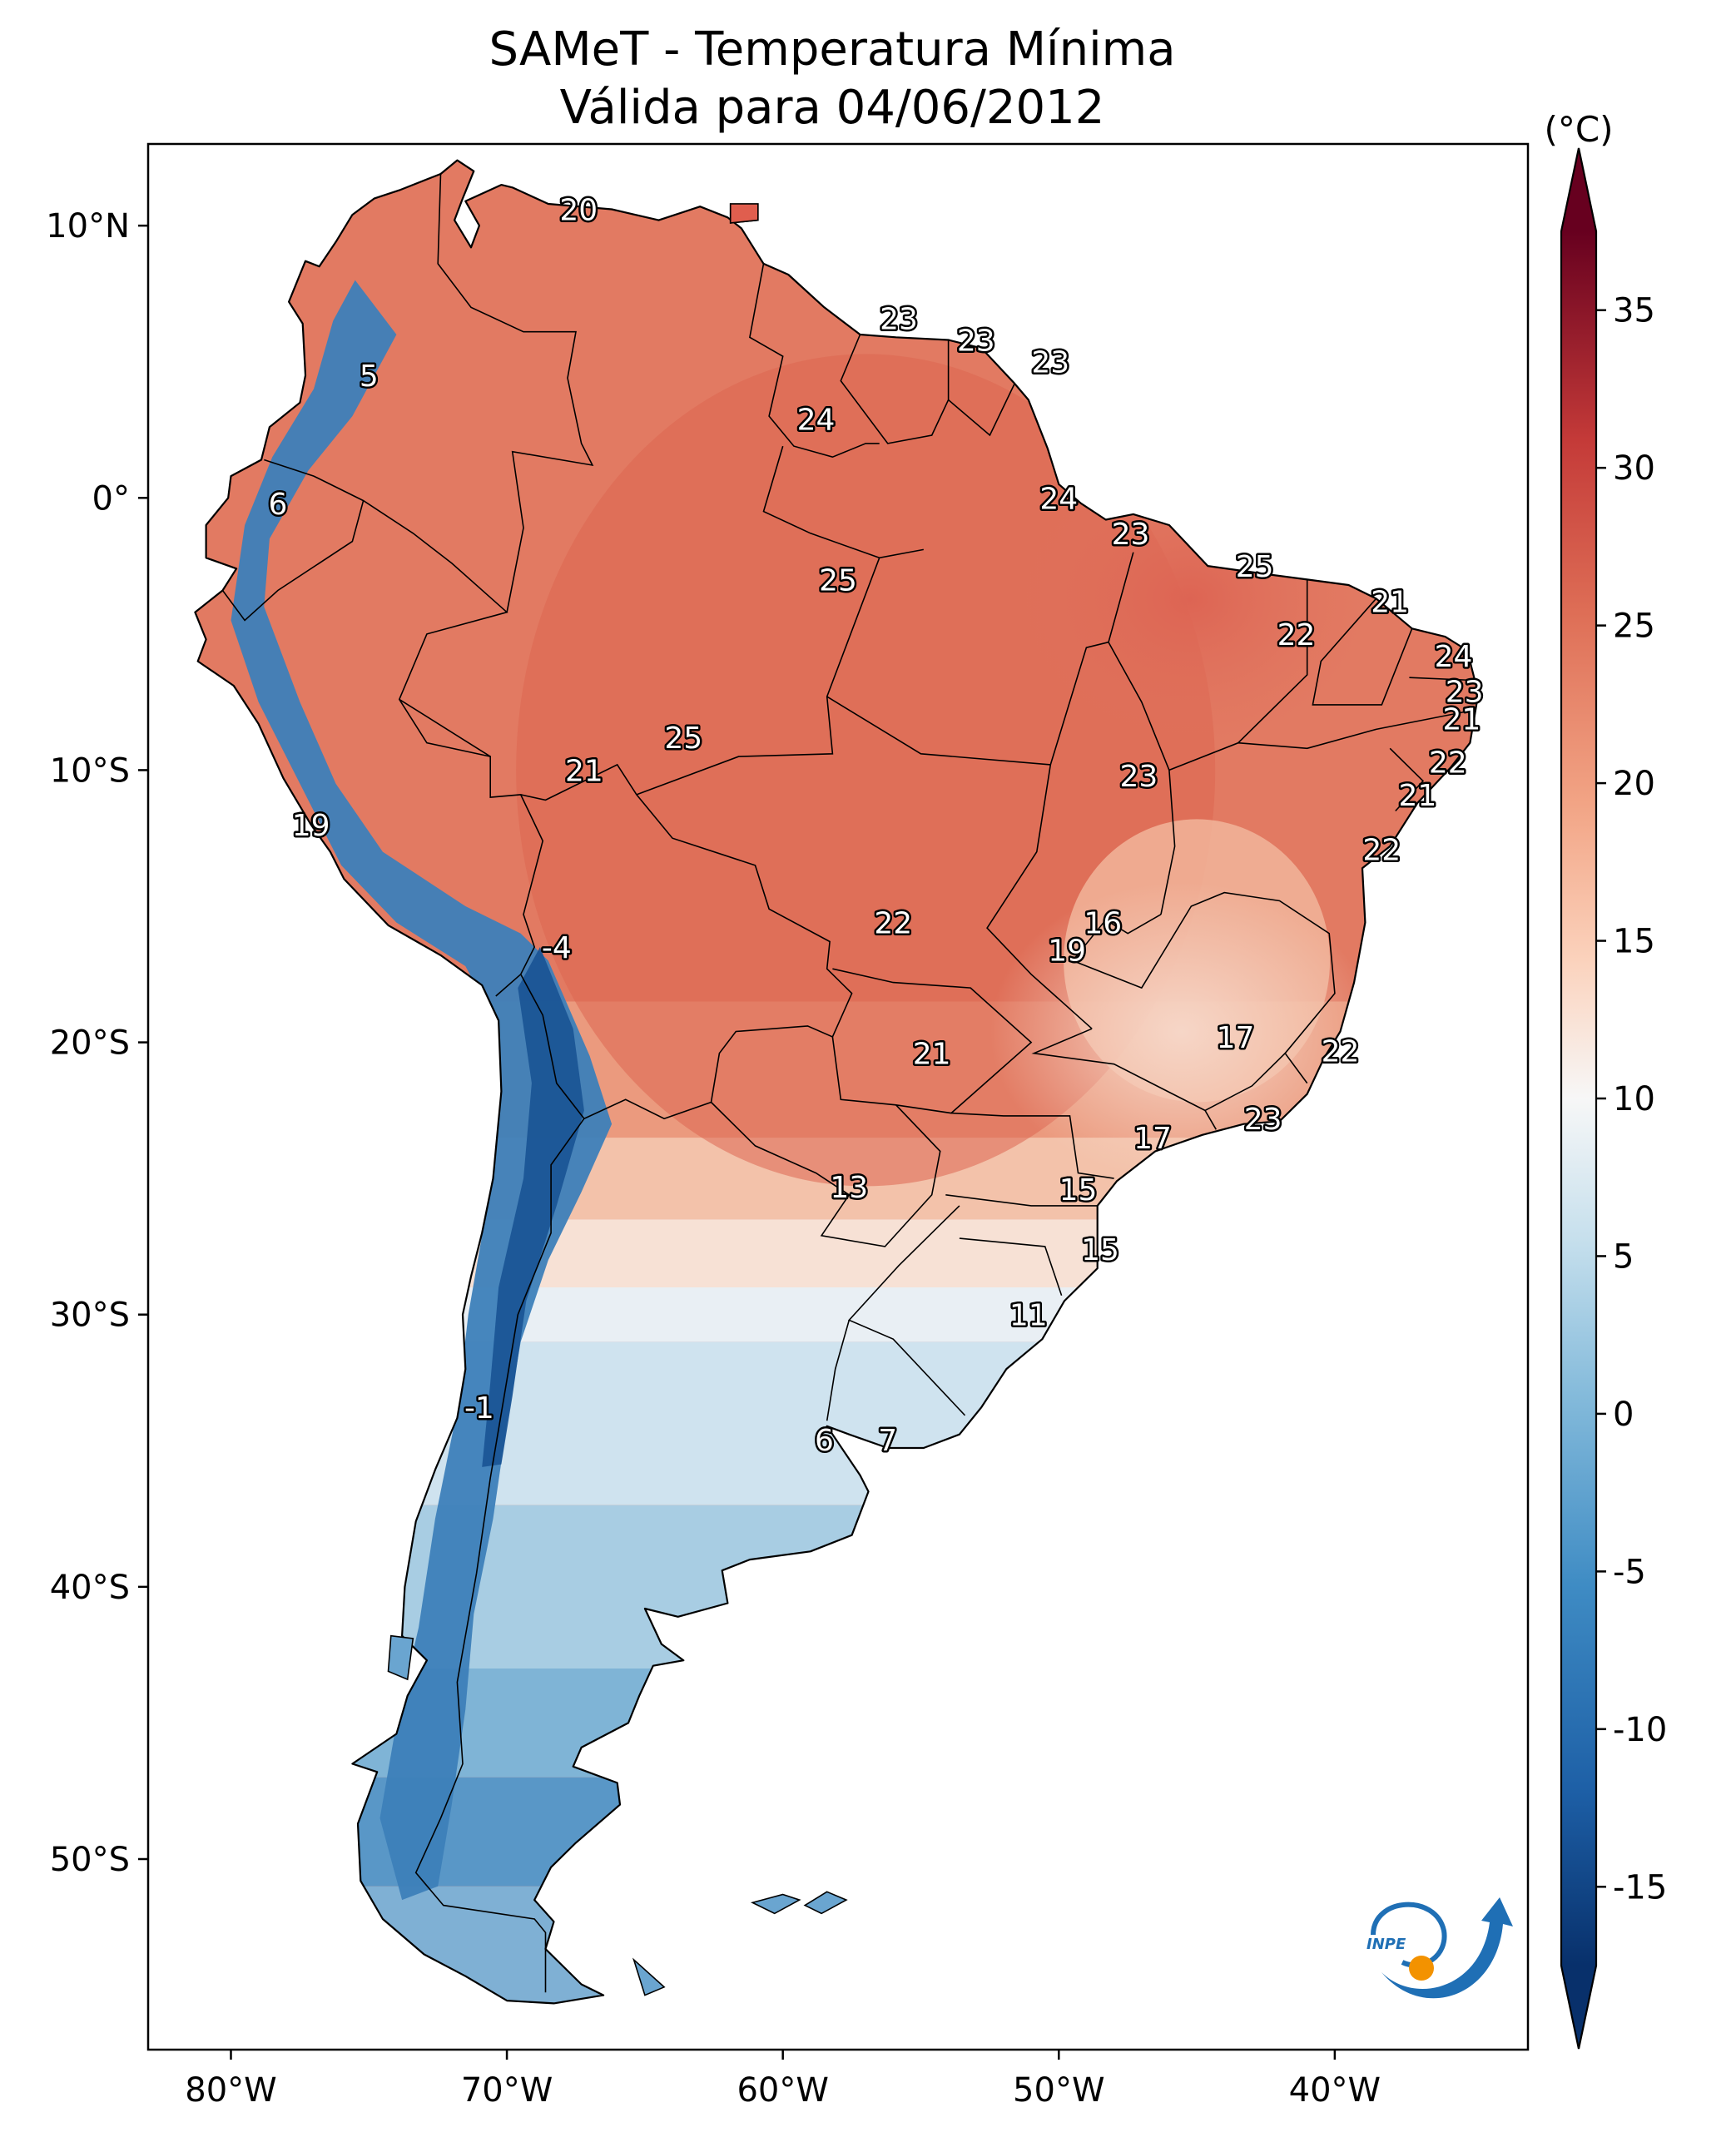  Describe the element at coordinates (887, 1441) in the screenshot. I see `station-value-label: 7` at that location.